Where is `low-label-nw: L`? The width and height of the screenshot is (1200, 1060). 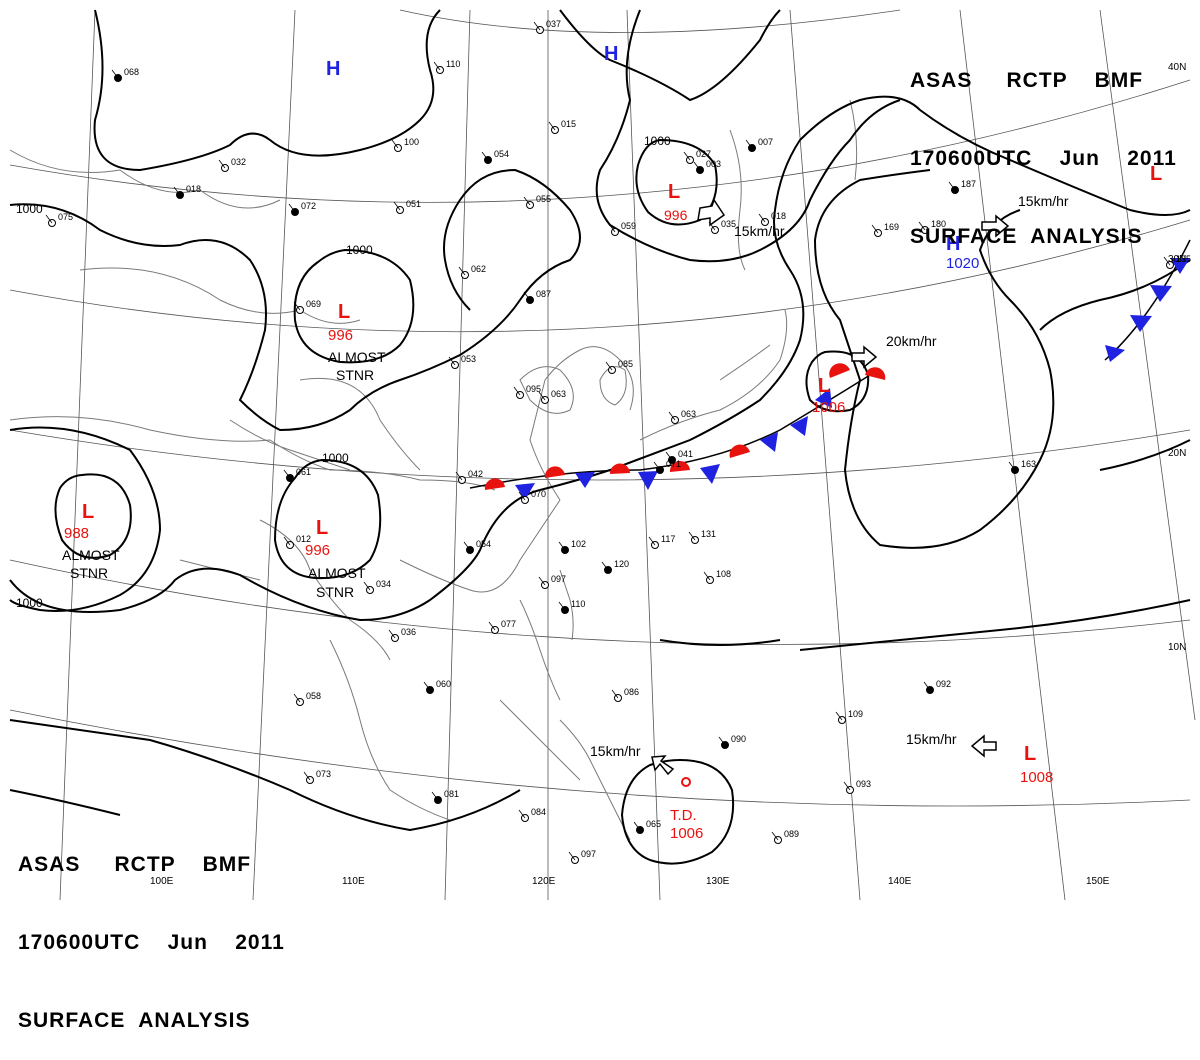
low-label-nw: L is located at coordinates (674, 192).